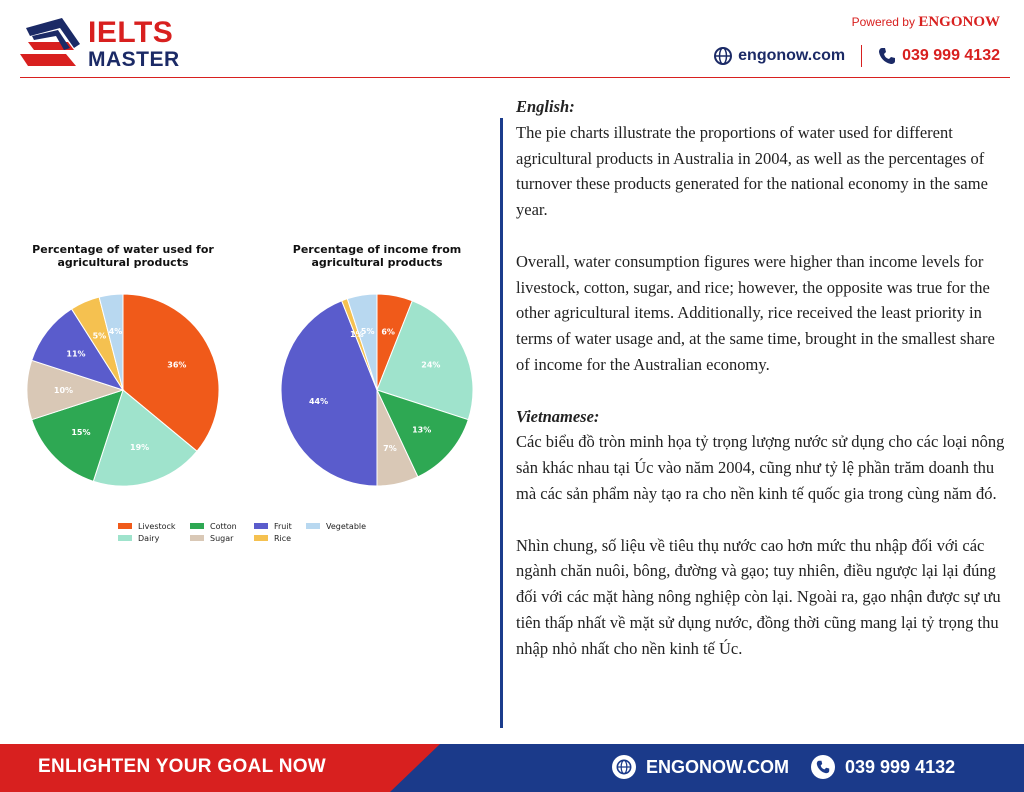 Image resolution: width=1024 pixels, height=792 pixels. I want to click on legend-swatch-livestock, so click(125, 526).